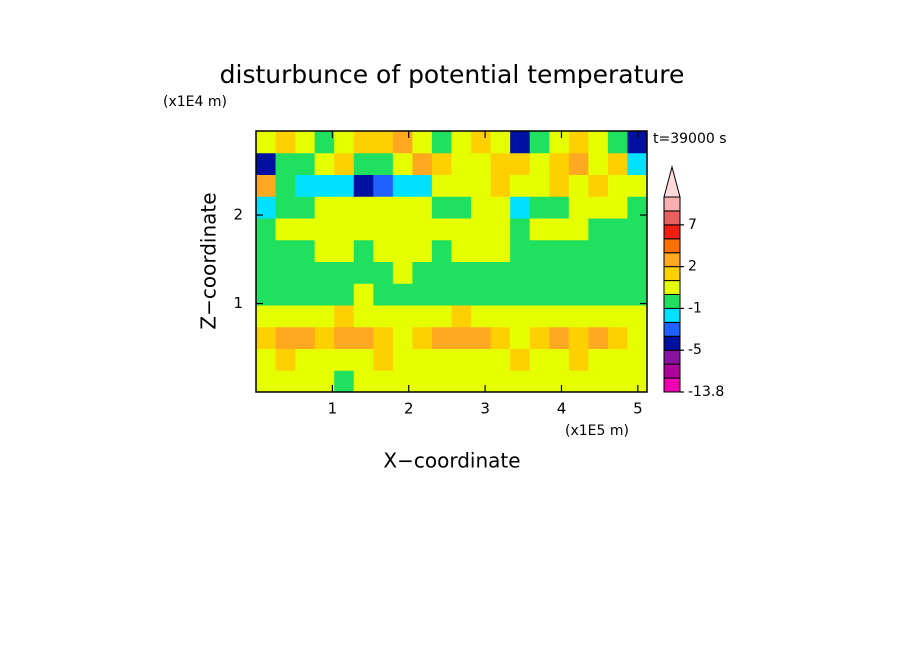  I want to click on x-tick-label: 1, so click(333, 409).